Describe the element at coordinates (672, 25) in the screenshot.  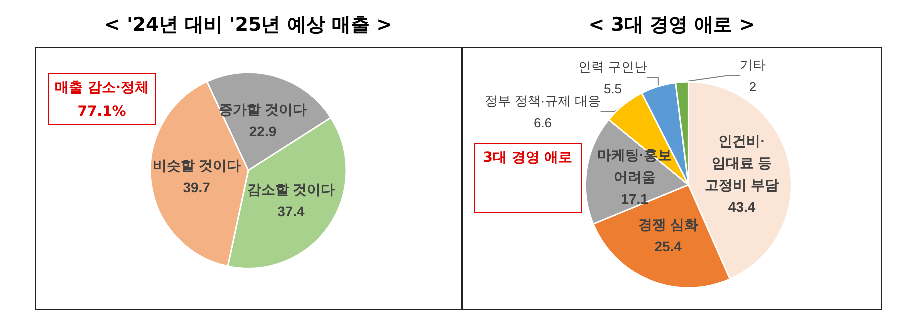
I see `chart-title: < 3대 경영 애로 >` at that location.